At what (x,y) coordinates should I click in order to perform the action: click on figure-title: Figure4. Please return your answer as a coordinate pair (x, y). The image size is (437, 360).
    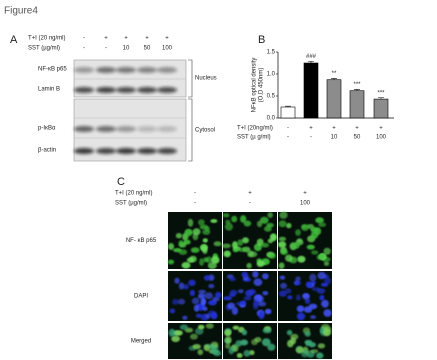
    Looking at the image, I should click on (21, 11).